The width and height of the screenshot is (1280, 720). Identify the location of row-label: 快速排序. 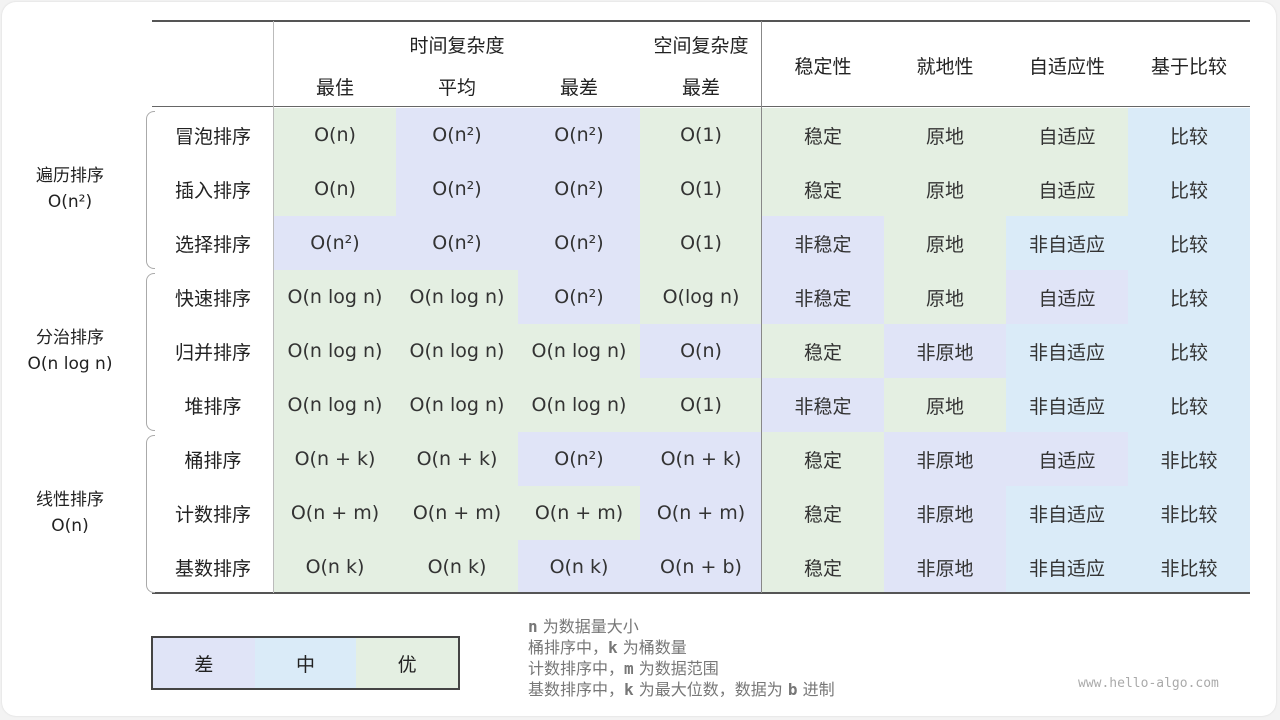
(212, 298).